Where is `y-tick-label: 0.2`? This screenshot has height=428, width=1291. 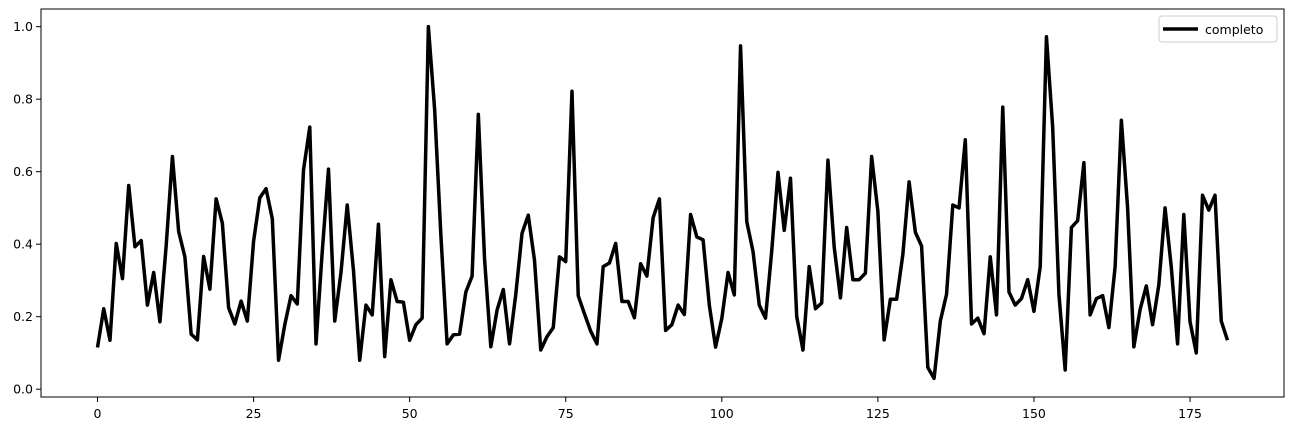
y-tick-label: 0.2 is located at coordinates (23, 316).